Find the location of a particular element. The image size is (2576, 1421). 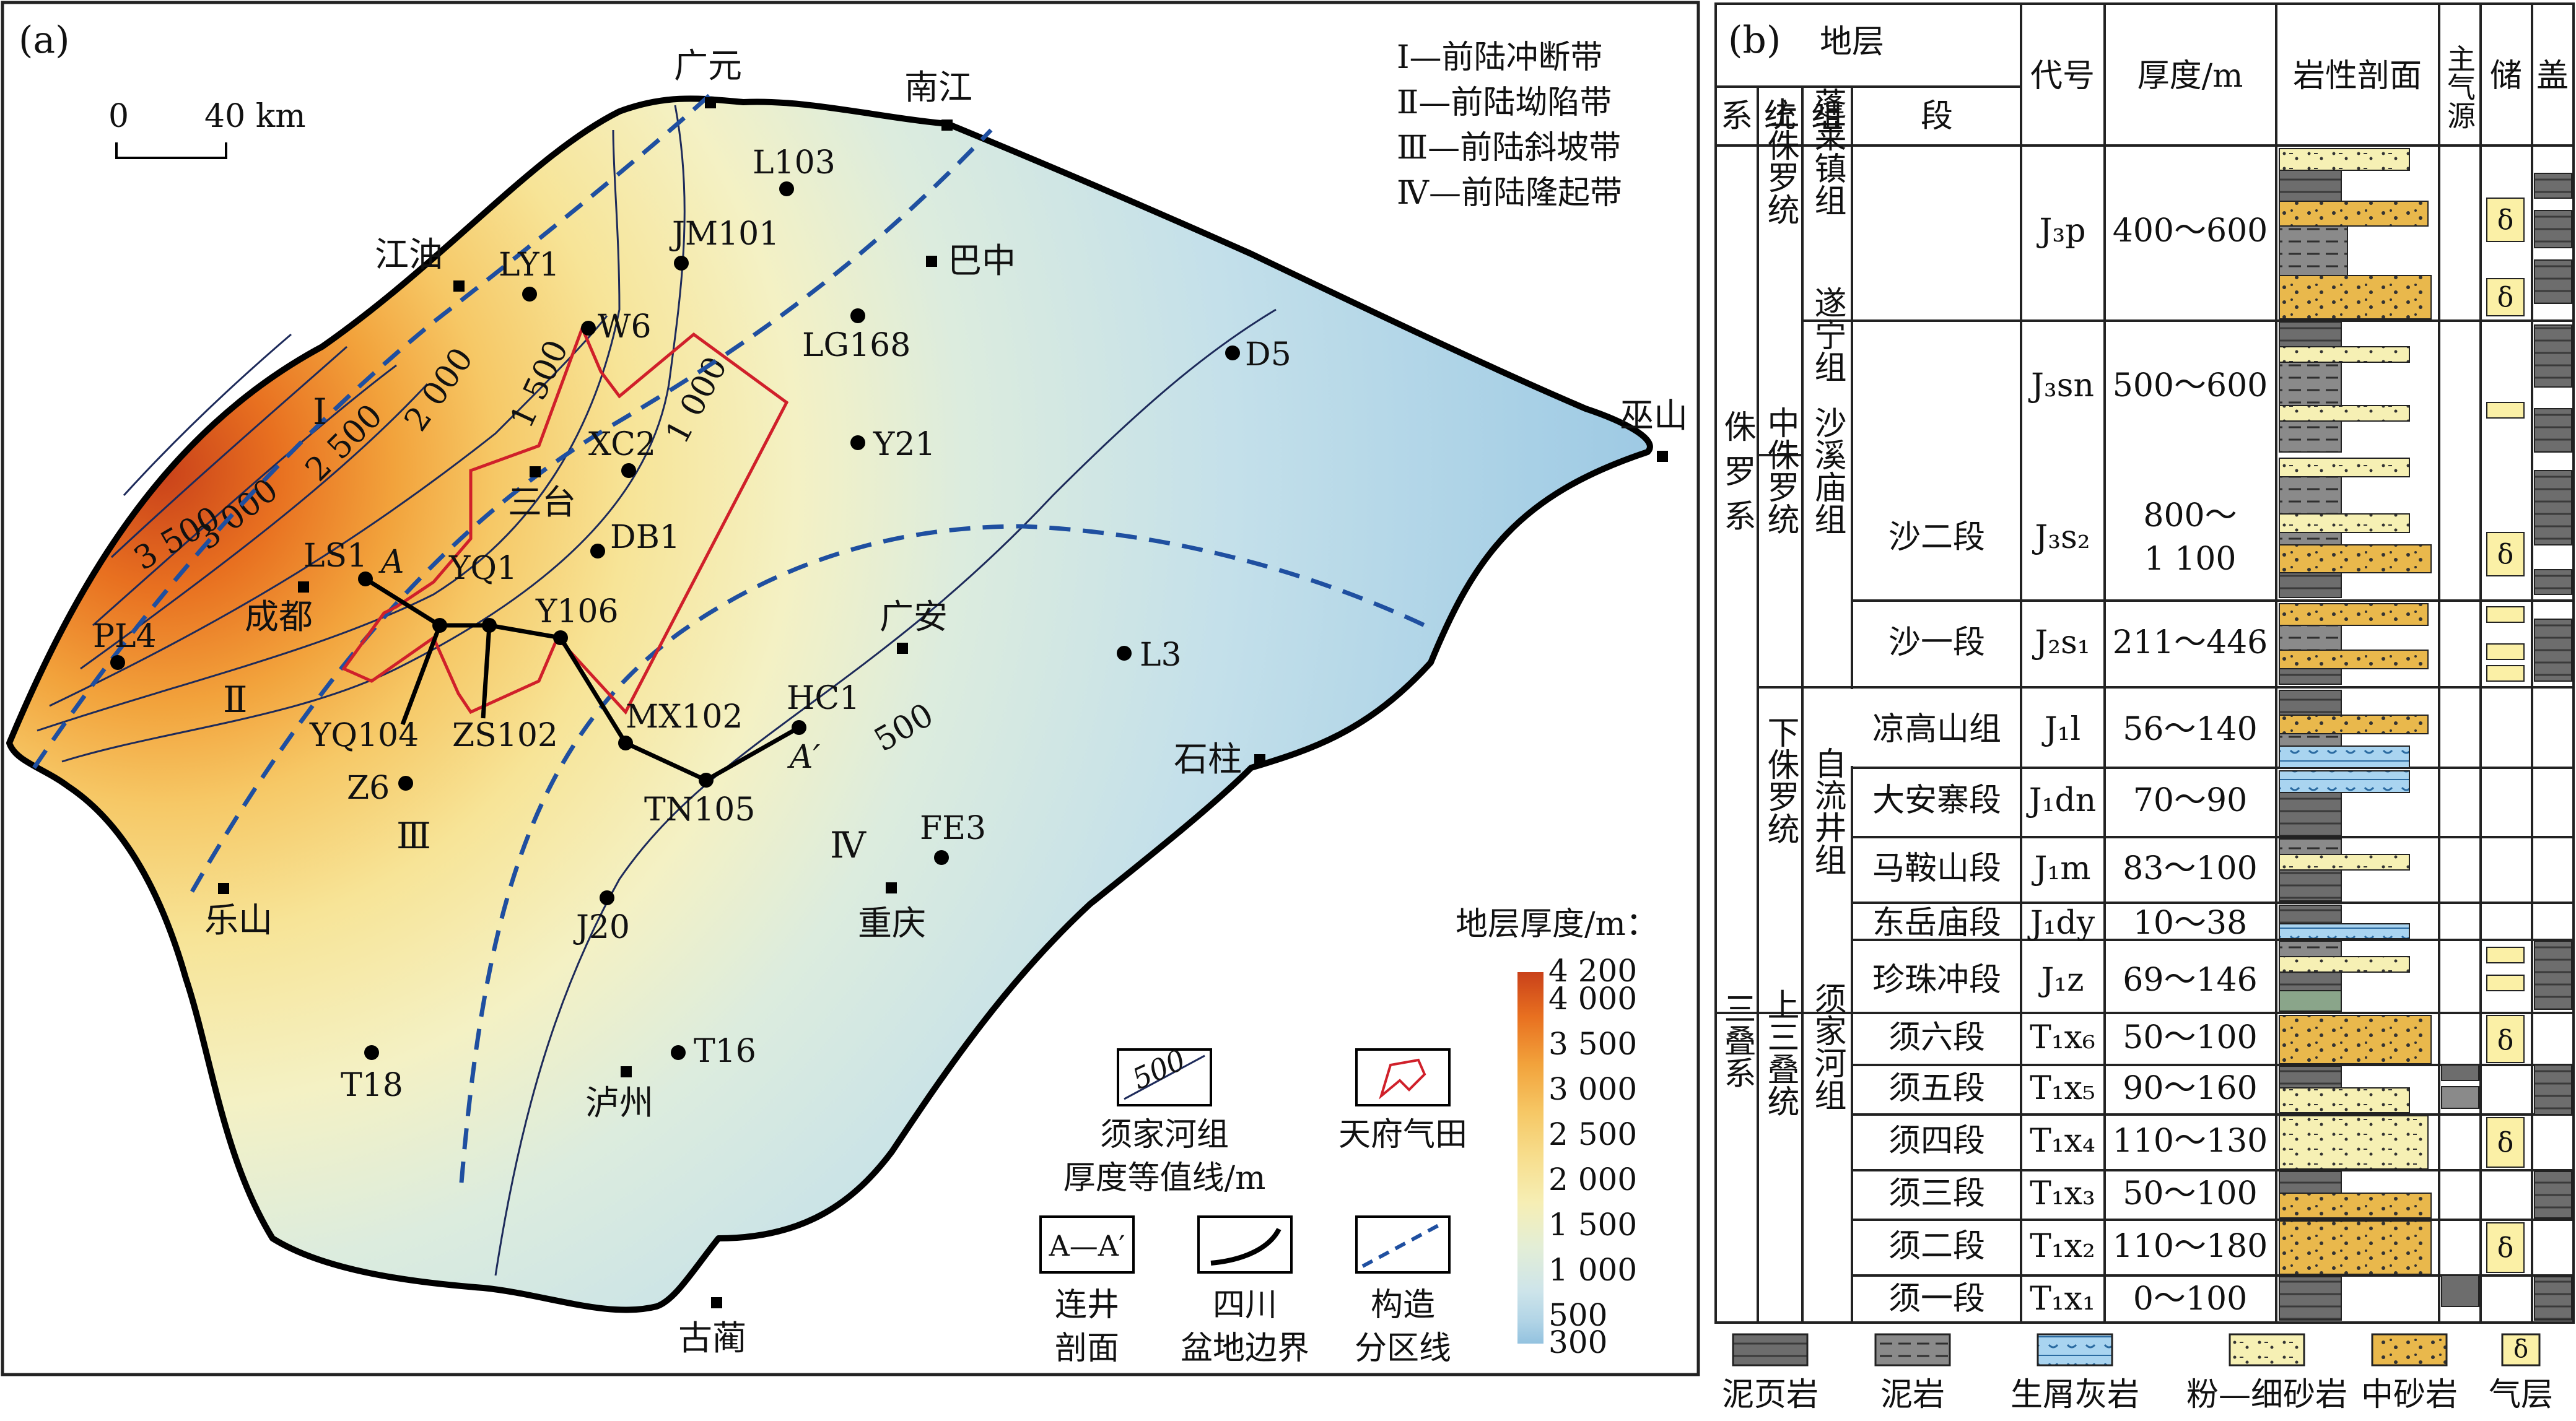

lith-legend-label: 中砂岩 is located at coordinates (2409, 1395).